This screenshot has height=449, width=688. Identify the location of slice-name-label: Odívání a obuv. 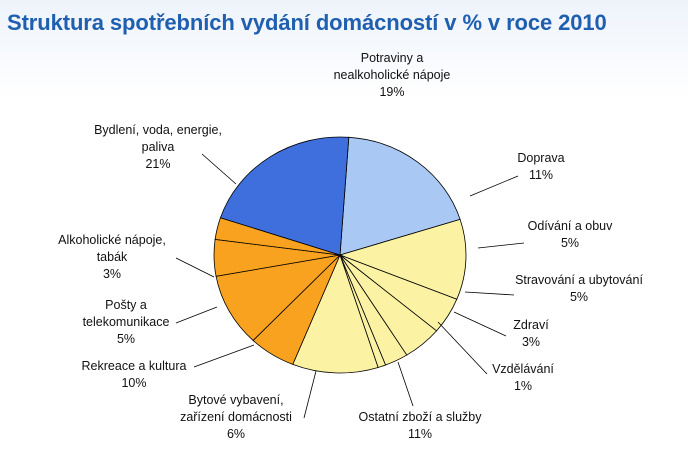
(571, 226).